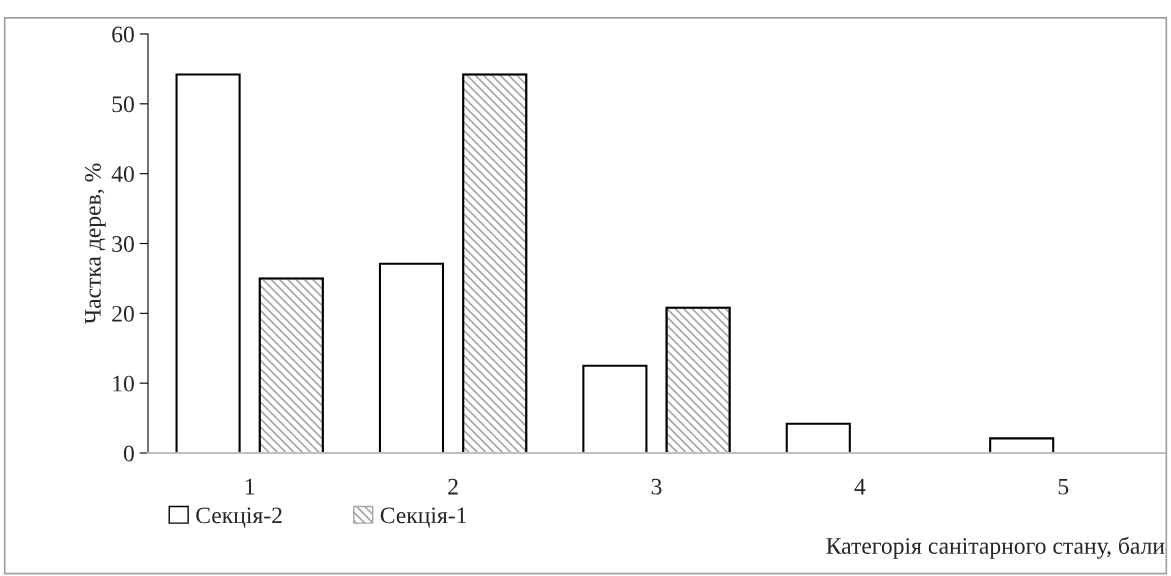 The image size is (1171, 576). What do you see at coordinates (1063, 486) in the screenshot?
I see `x-tick-label: 5` at bounding box center [1063, 486].